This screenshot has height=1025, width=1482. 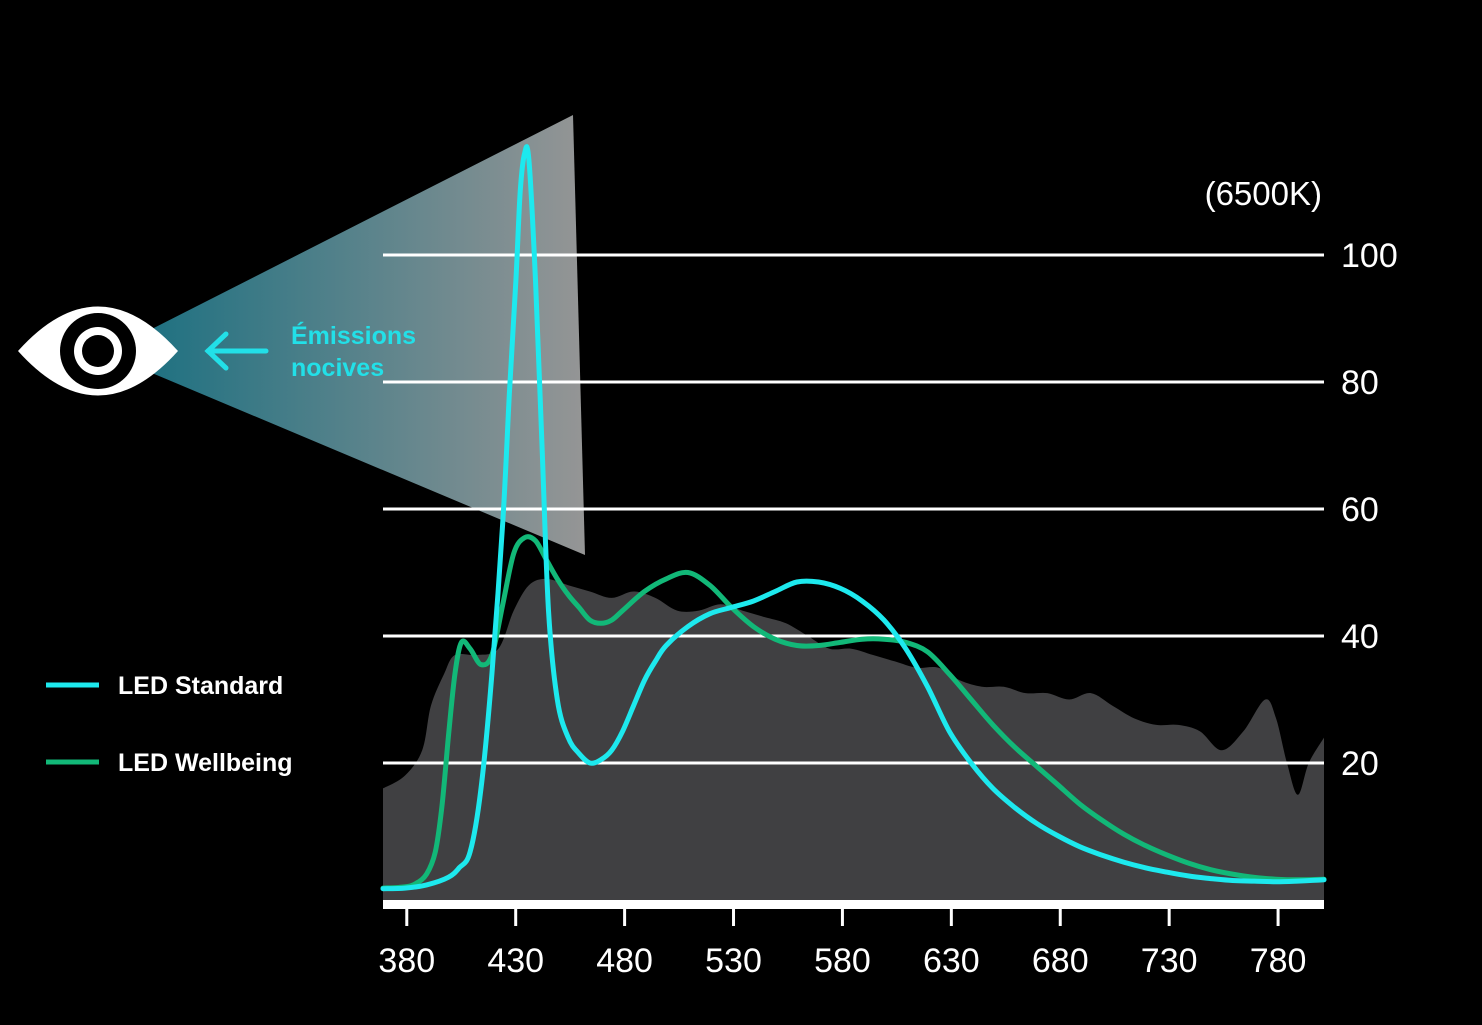 What do you see at coordinates (205, 763) in the screenshot?
I see `legend-label-wellbeing: LED Wellbeing` at bounding box center [205, 763].